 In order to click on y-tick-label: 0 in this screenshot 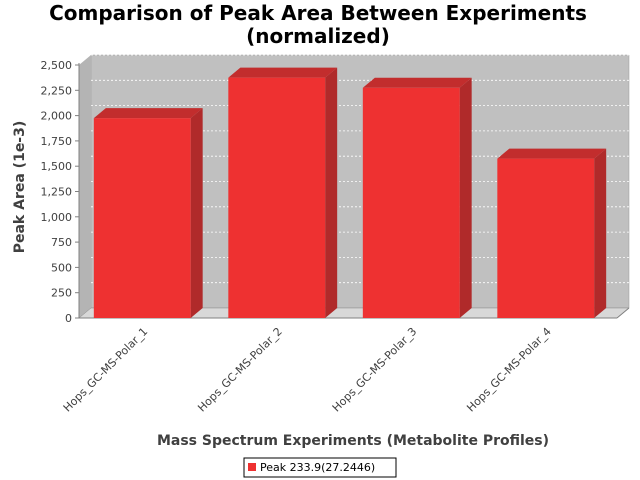, I will do `click(68, 318)`.